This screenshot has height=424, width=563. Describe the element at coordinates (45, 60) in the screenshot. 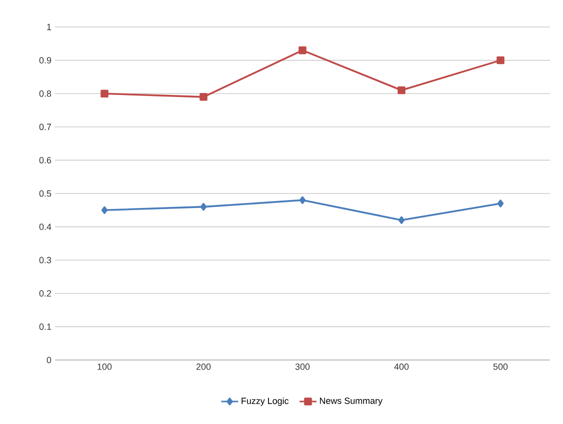

I see `y-tick-label: 0.9` at that location.